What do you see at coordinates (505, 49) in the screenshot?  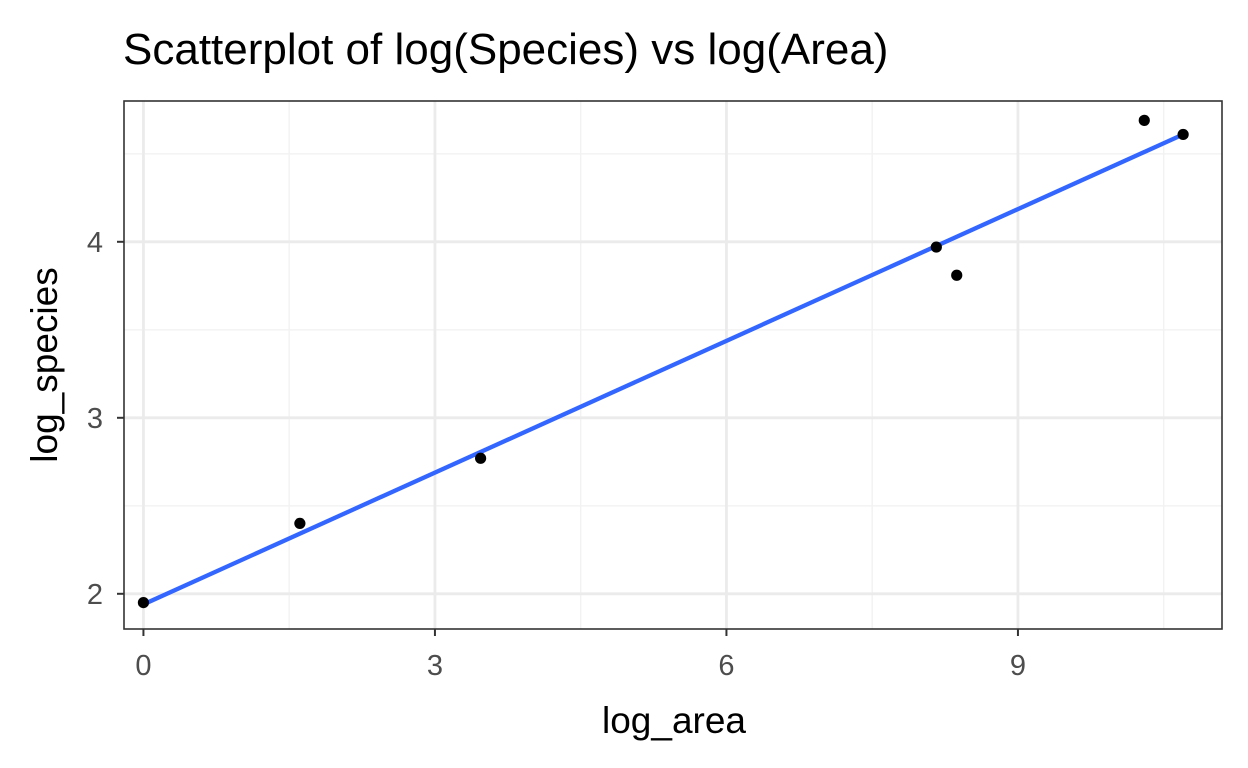 I see `chart-title: Scatterplot of log(Species) vs log(Area)` at bounding box center [505, 49].